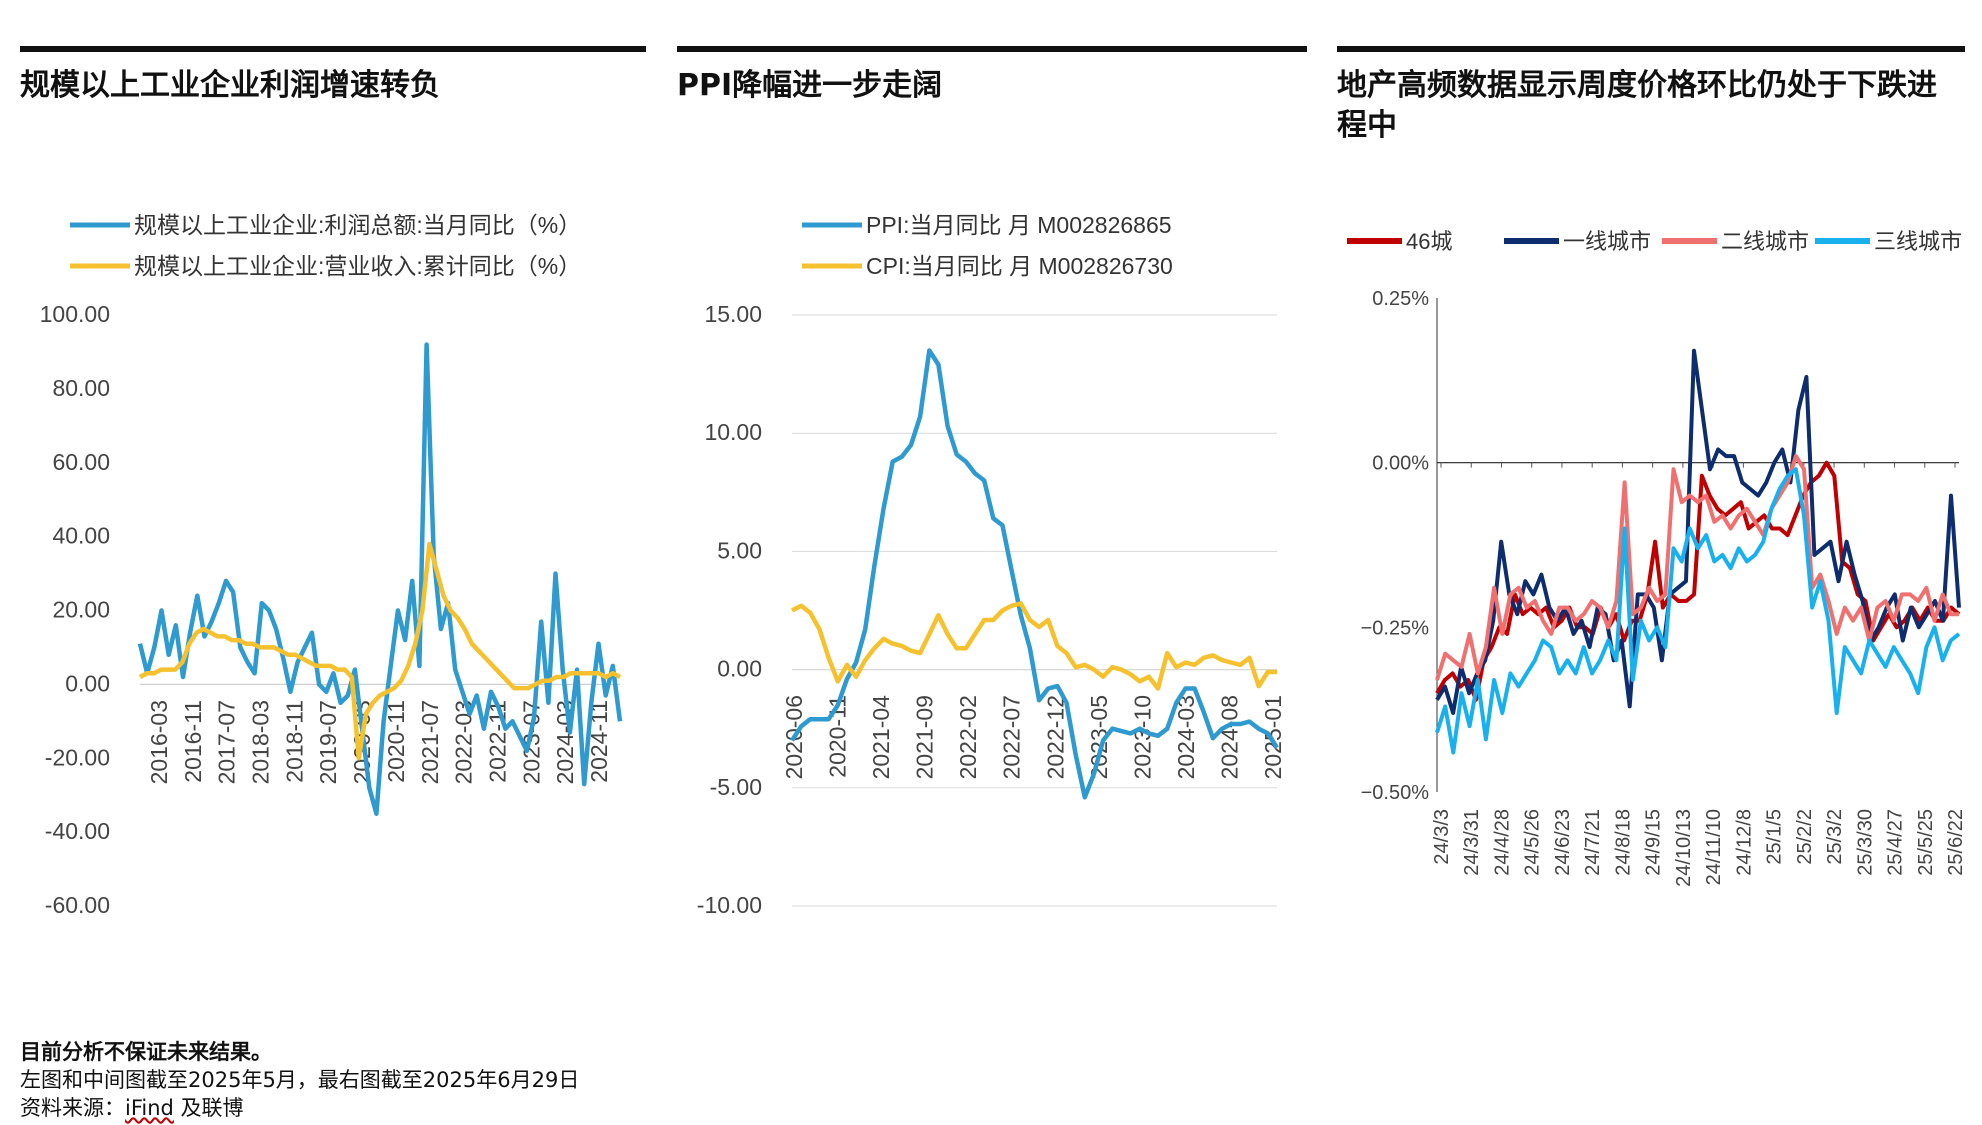  Describe the element at coordinates (1533, 842) in the screenshot. I see `x-tick-label: 24/5/26` at that location.